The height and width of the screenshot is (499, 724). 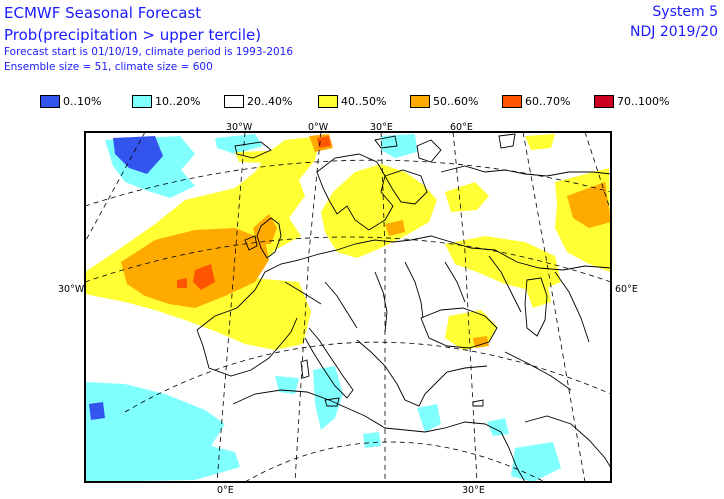 I want to click on cyan-libya, so click(x=372, y=440).